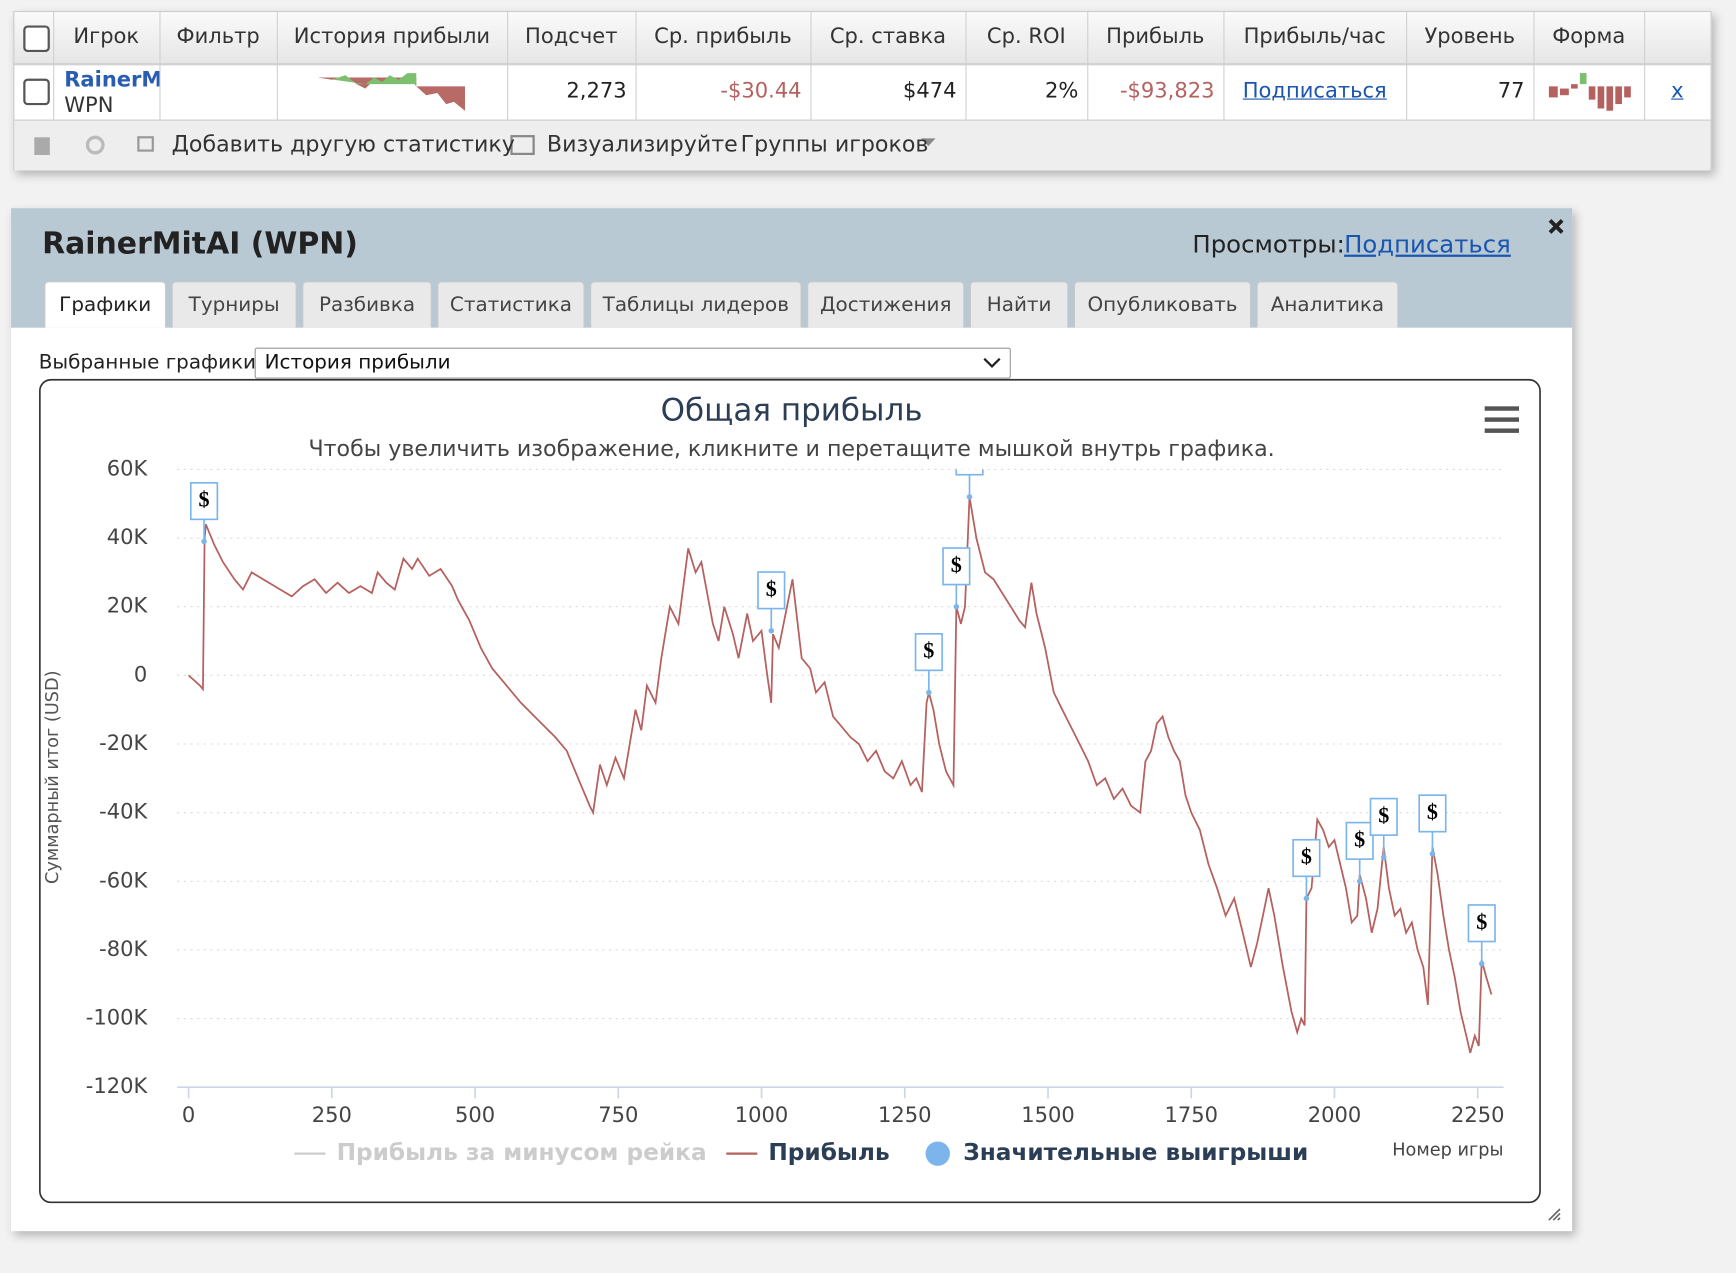 Image resolution: width=1736 pixels, height=1273 pixels. Describe the element at coordinates (834, 144) in the screenshot. I see `player-groups: Группы игроков` at that location.